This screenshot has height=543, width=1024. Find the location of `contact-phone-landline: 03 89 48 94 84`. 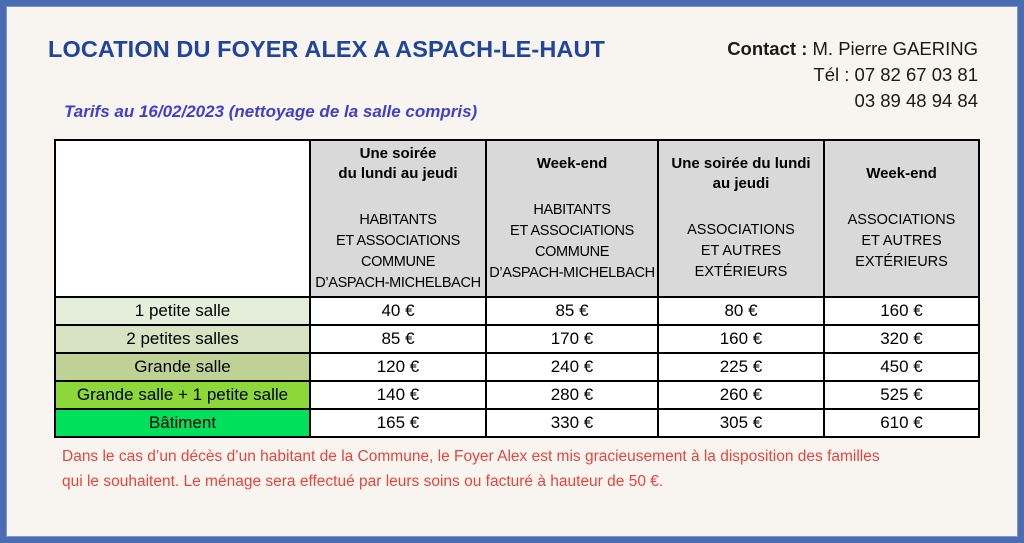

contact-phone-landline: 03 89 48 94 84 is located at coordinates (916, 100).